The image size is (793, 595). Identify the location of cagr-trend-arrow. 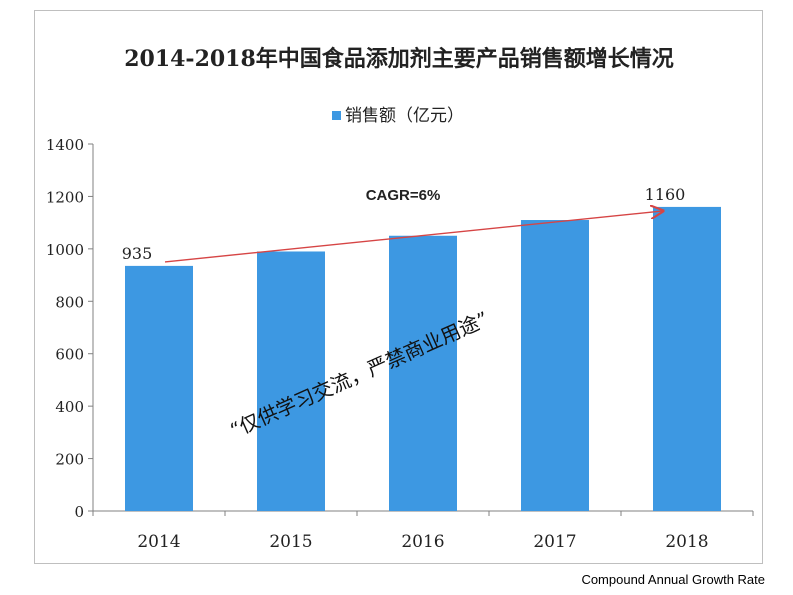
(413, 237).